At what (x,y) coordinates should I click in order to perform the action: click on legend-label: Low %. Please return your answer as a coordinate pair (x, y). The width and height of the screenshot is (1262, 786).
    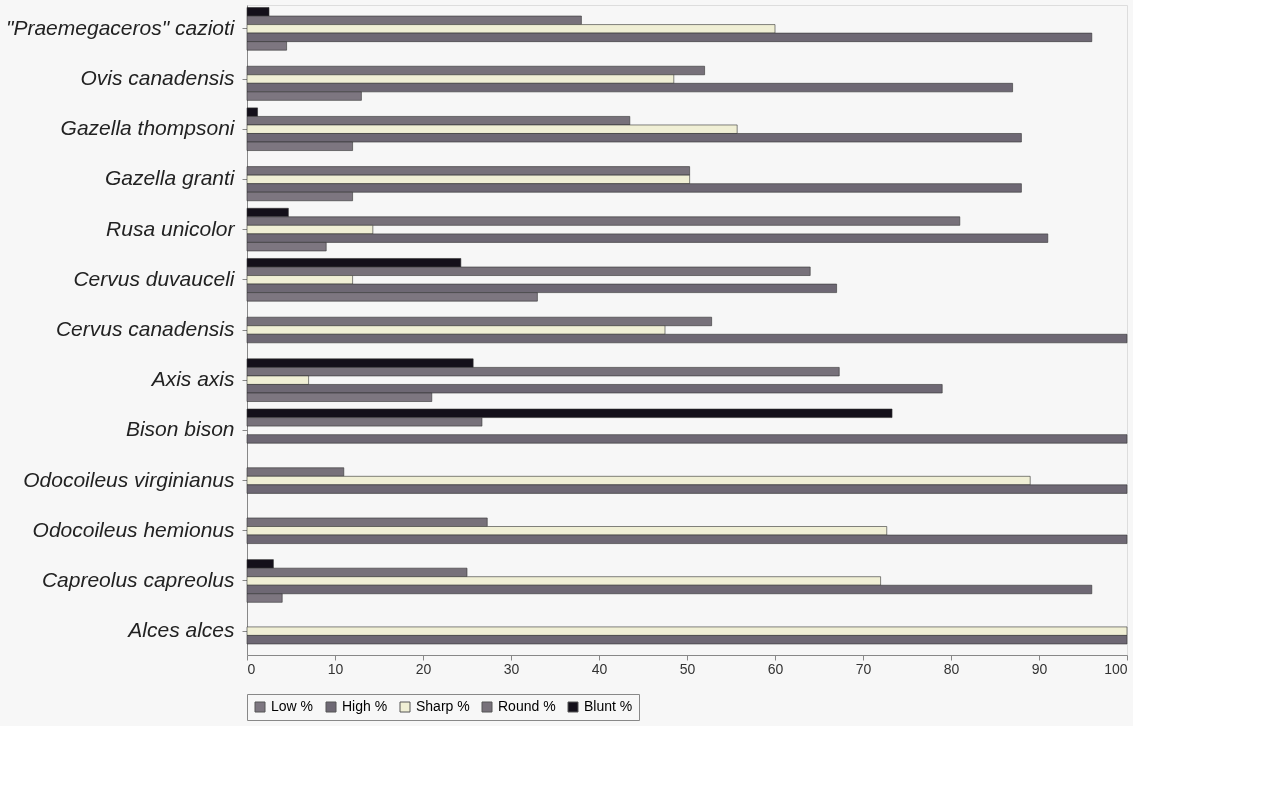
    Looking at the image, I should click on (292, 706).